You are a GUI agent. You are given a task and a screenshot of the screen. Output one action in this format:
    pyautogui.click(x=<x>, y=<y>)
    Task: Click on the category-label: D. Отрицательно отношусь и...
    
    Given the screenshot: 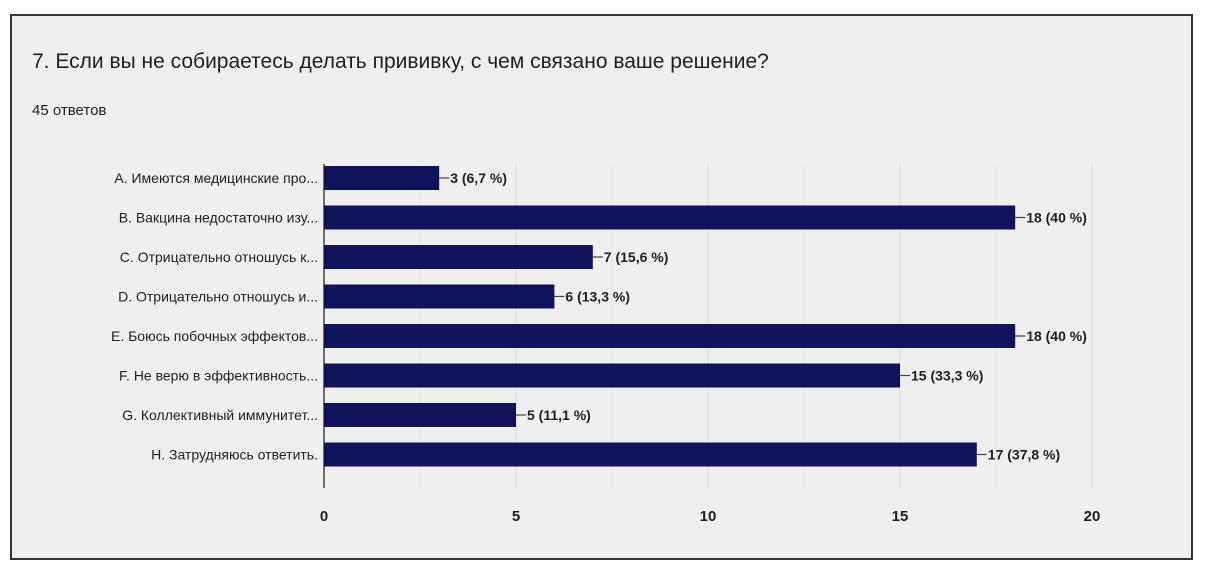 What is the action you would take?
    pyautogui.click(x=218, y=297)
    